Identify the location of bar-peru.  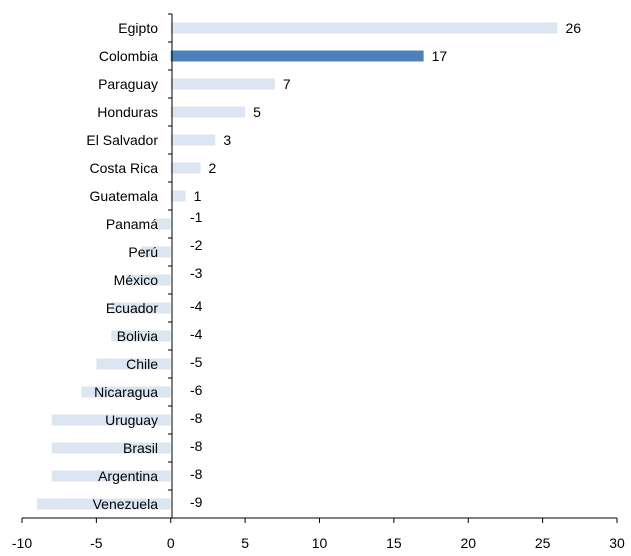
(156, 252).